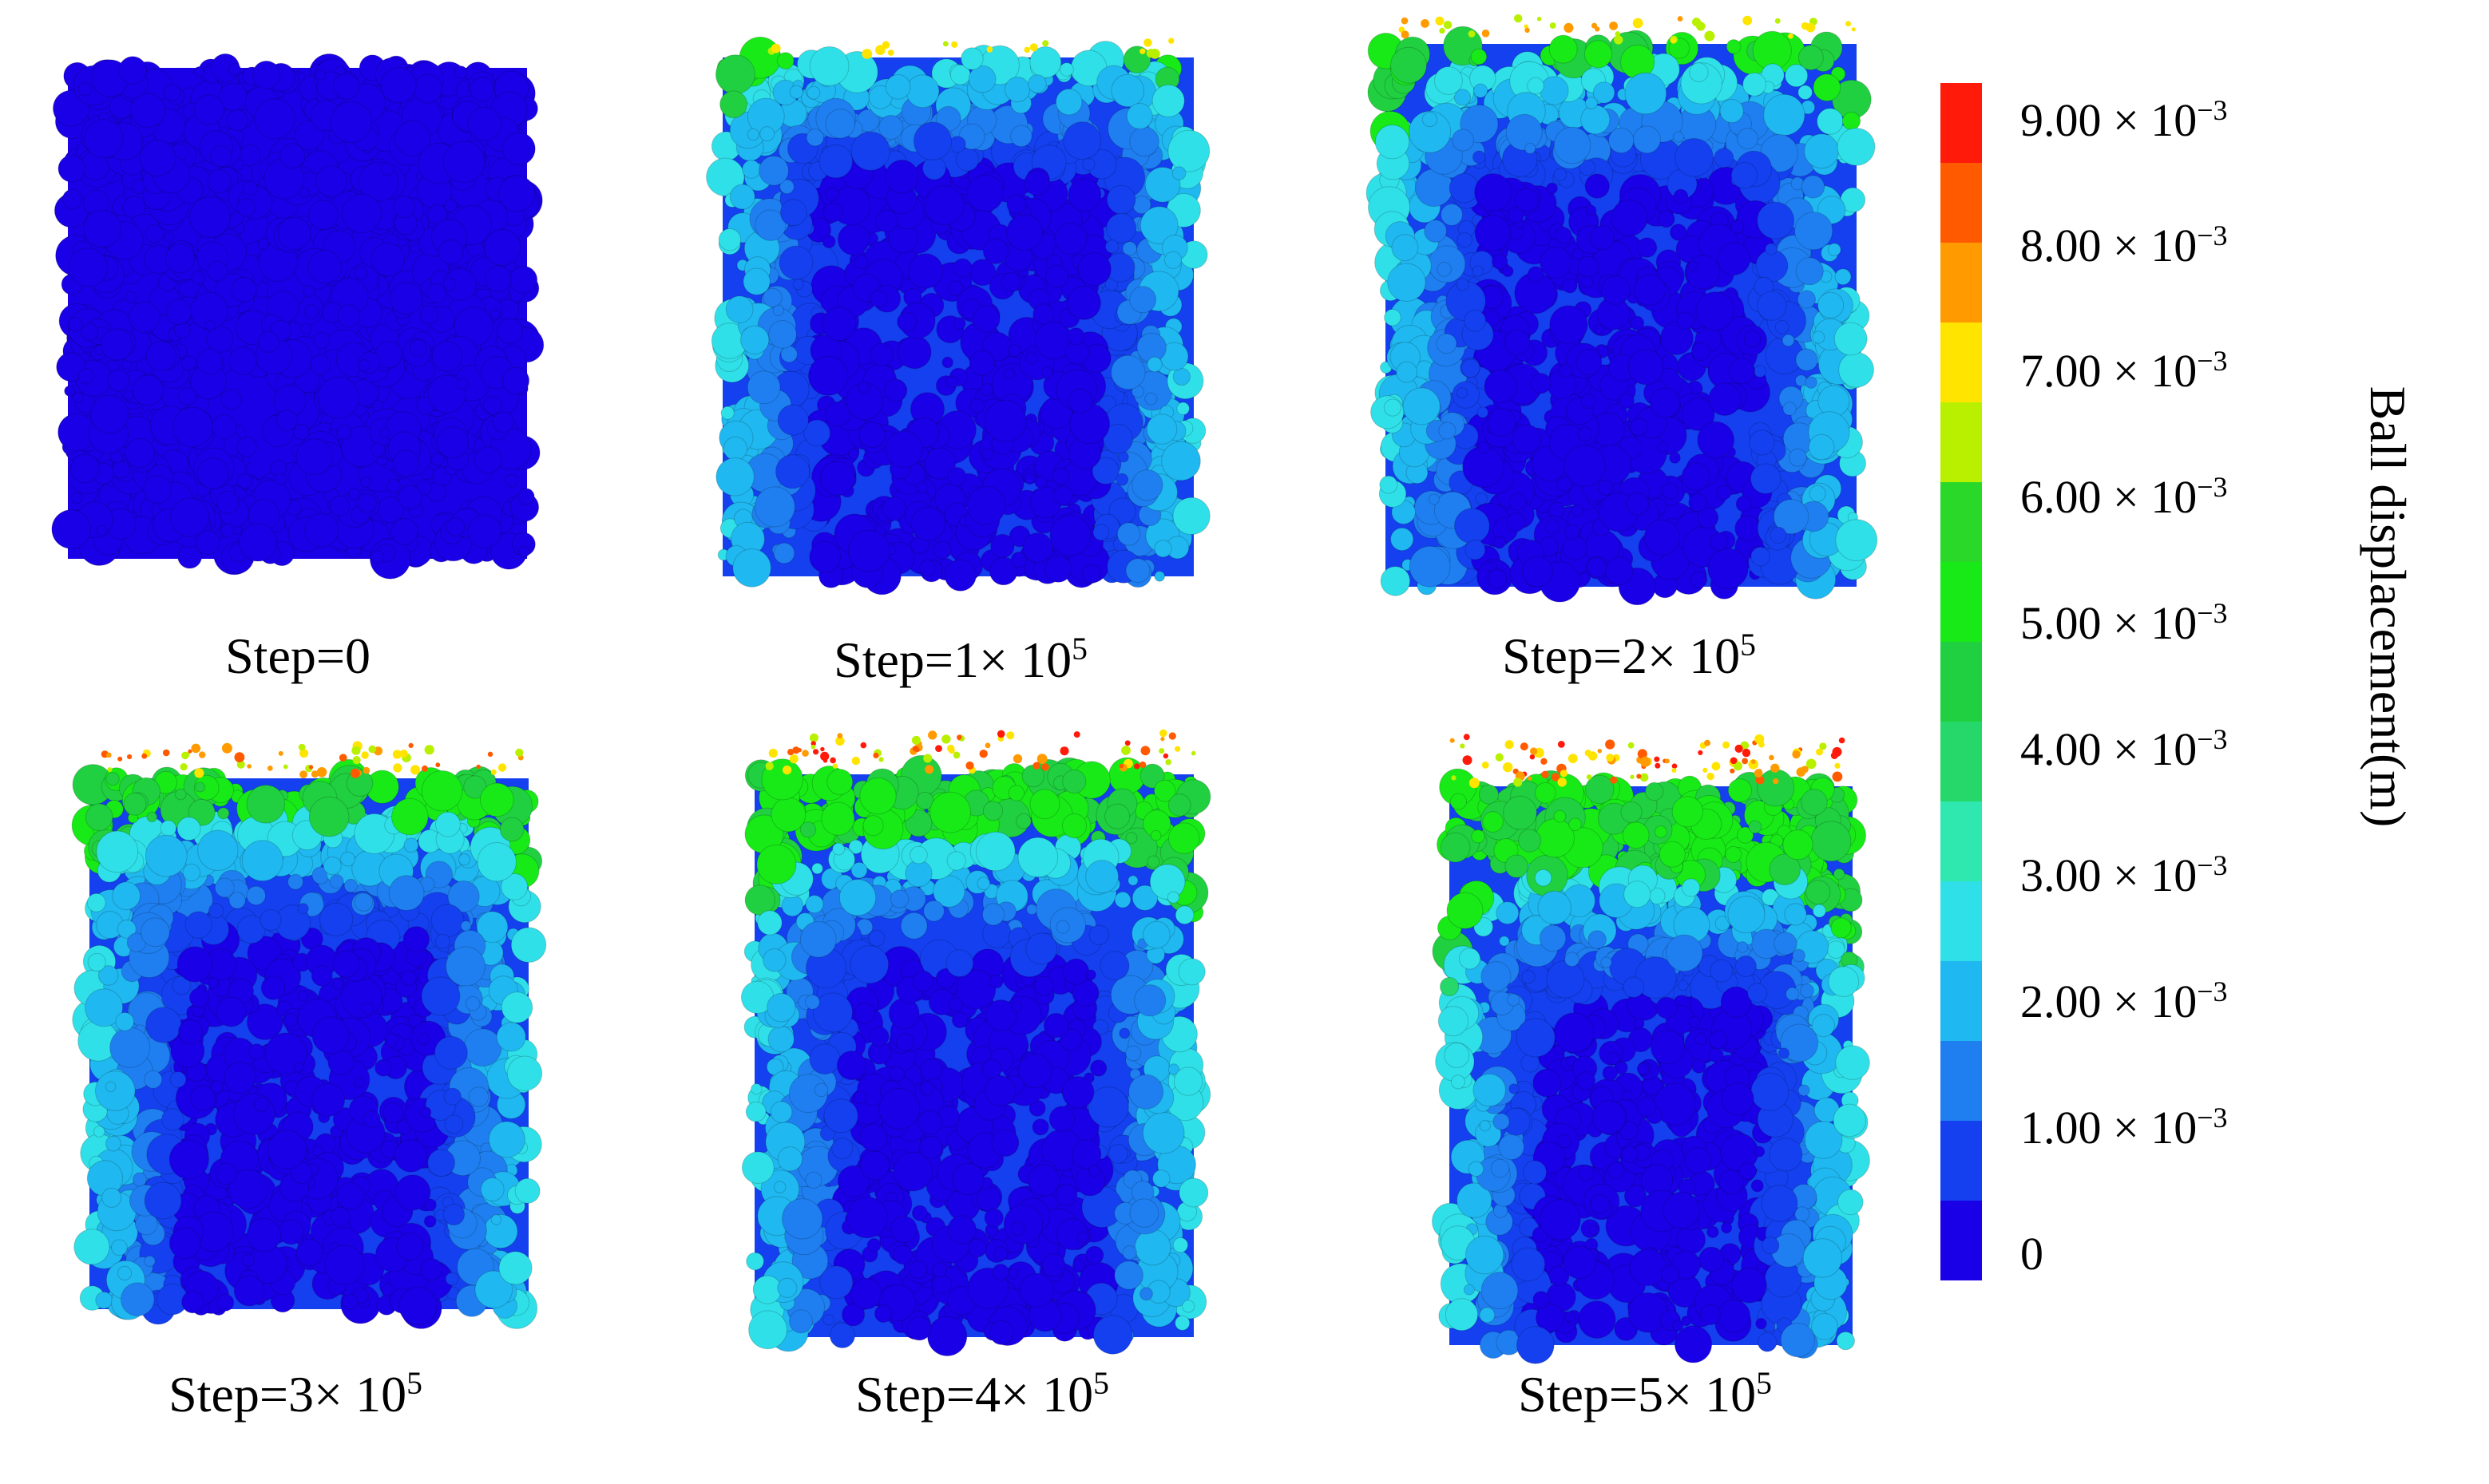  I want to click on colorbar, so click(1961, 681).